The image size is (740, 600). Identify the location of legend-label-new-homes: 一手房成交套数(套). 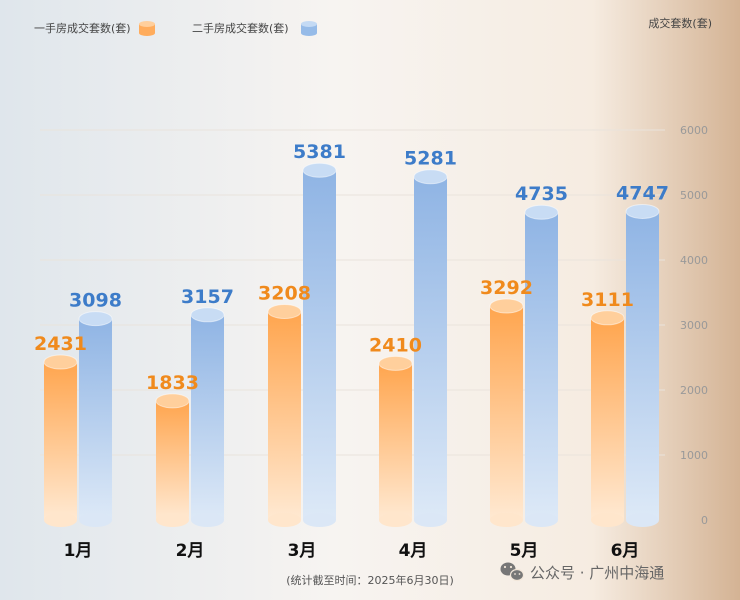
(82, 28).